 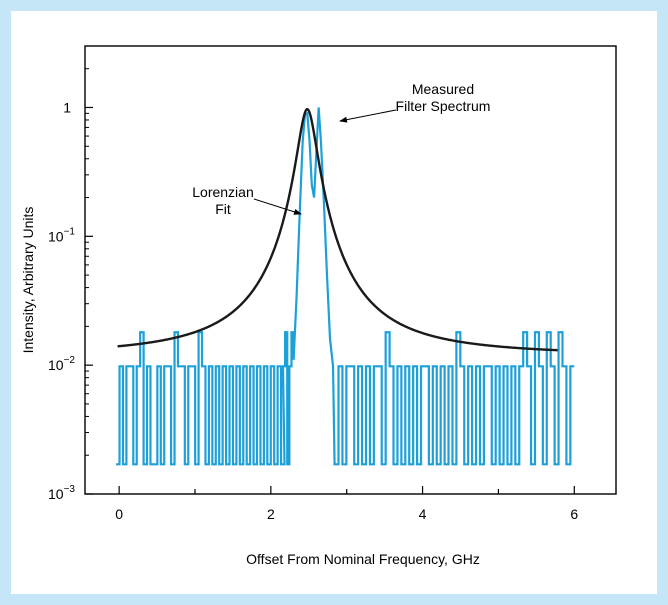 I want to click on annotation-lorenzian-fit: Lorenzian Fit, so click(x=247, y=200).